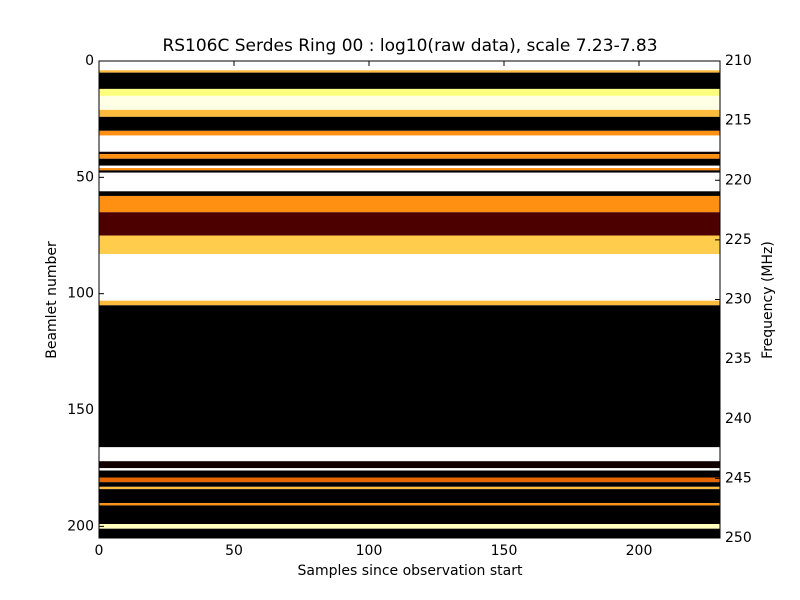 Image resolution: width=800 pixels, height=600 pixels. I want to click on y2-tick-label: 245, so click(738, 478).